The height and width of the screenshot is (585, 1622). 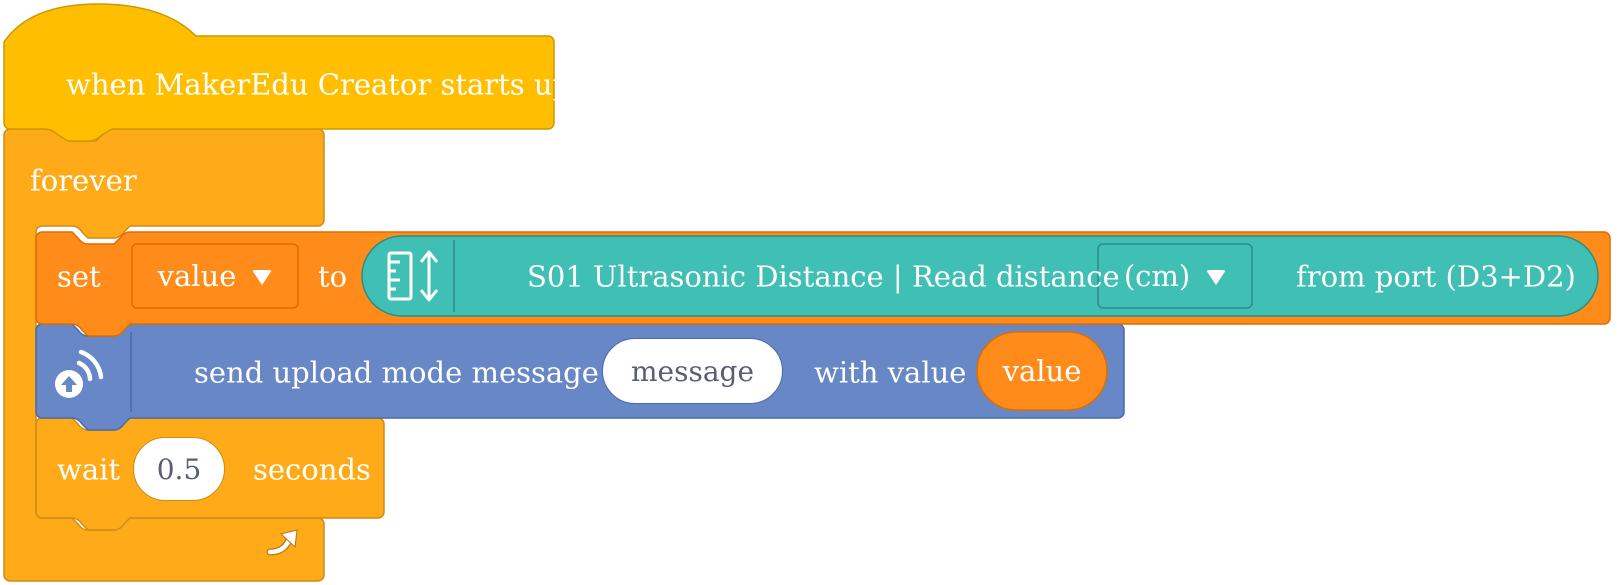 I want to click on to-label: to, so click(x=333, y=276).